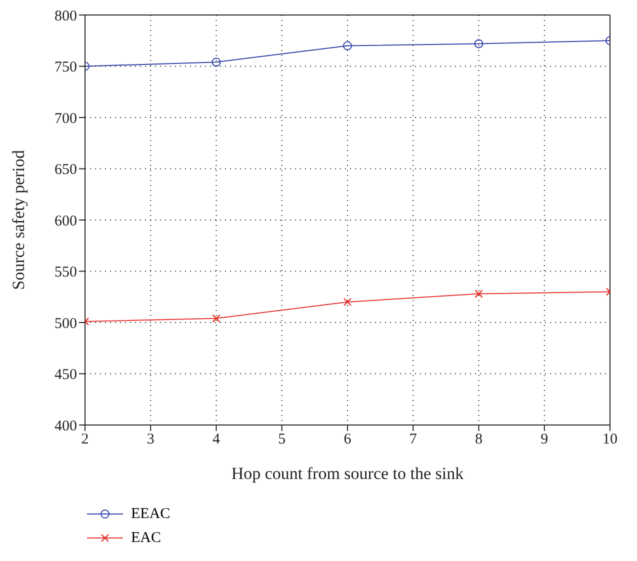 Image resolution: width=637 pixels, height=561 pixels. Describe the element at coordinates (150, 440) in the screenshot. I see `x-tick-label: 3` at that location.